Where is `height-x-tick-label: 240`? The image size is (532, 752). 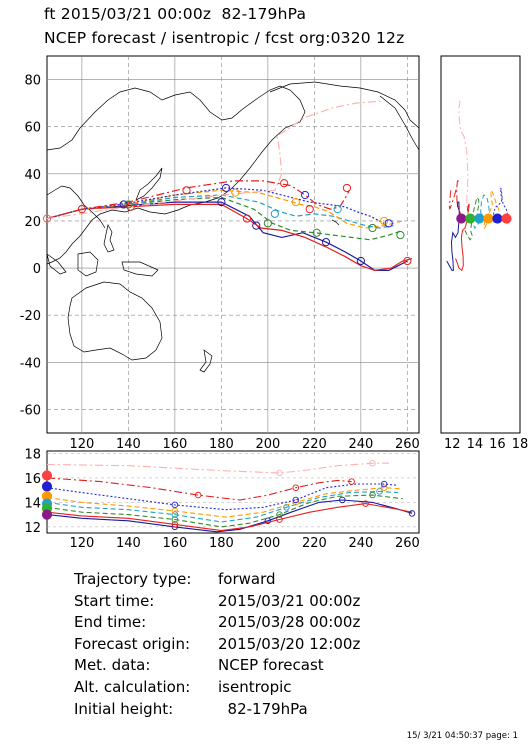
height-x-tick-label: 240 is located at coordinates (360, 543).